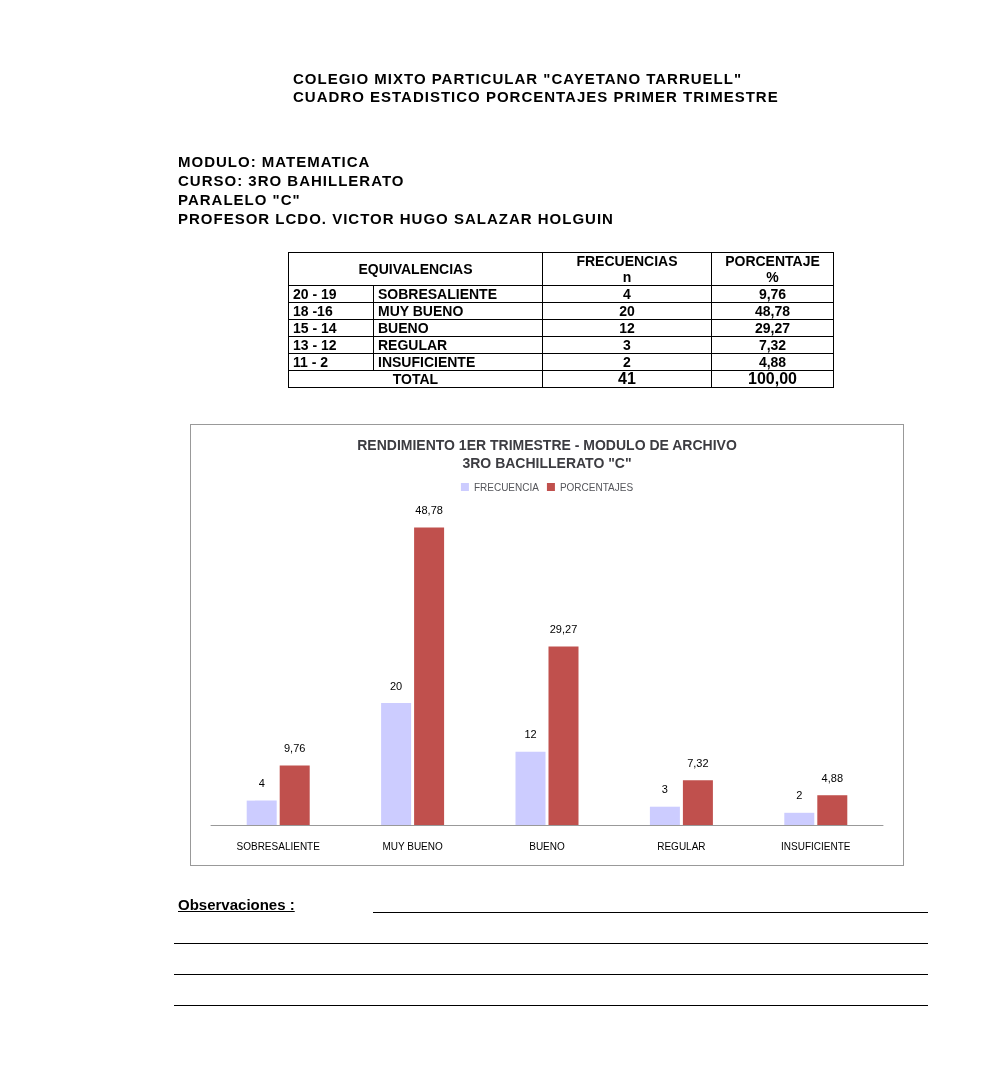 The image size is (990, 1077). What do you see at coordinates (698, 762) in the screenshot?
I see `data-label: 7,32` at bounding box center [698, 762].